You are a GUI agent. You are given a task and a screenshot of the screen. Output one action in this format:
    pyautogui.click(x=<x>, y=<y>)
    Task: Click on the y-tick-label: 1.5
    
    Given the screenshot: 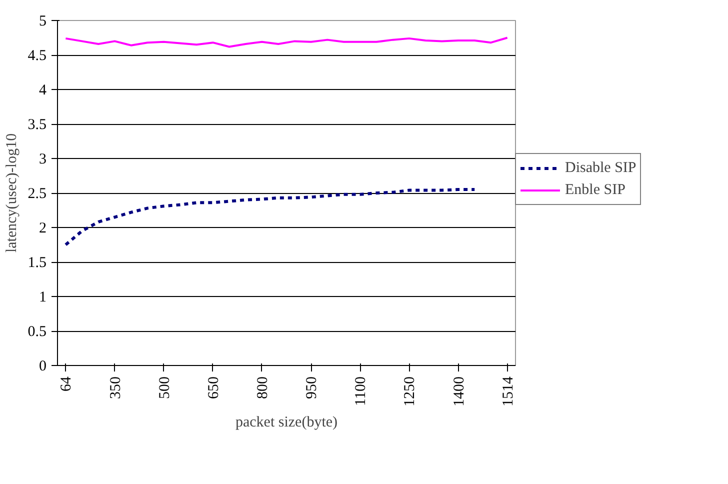 What is the action you would take?
    pyautogui.click(x=37, y=263)
    